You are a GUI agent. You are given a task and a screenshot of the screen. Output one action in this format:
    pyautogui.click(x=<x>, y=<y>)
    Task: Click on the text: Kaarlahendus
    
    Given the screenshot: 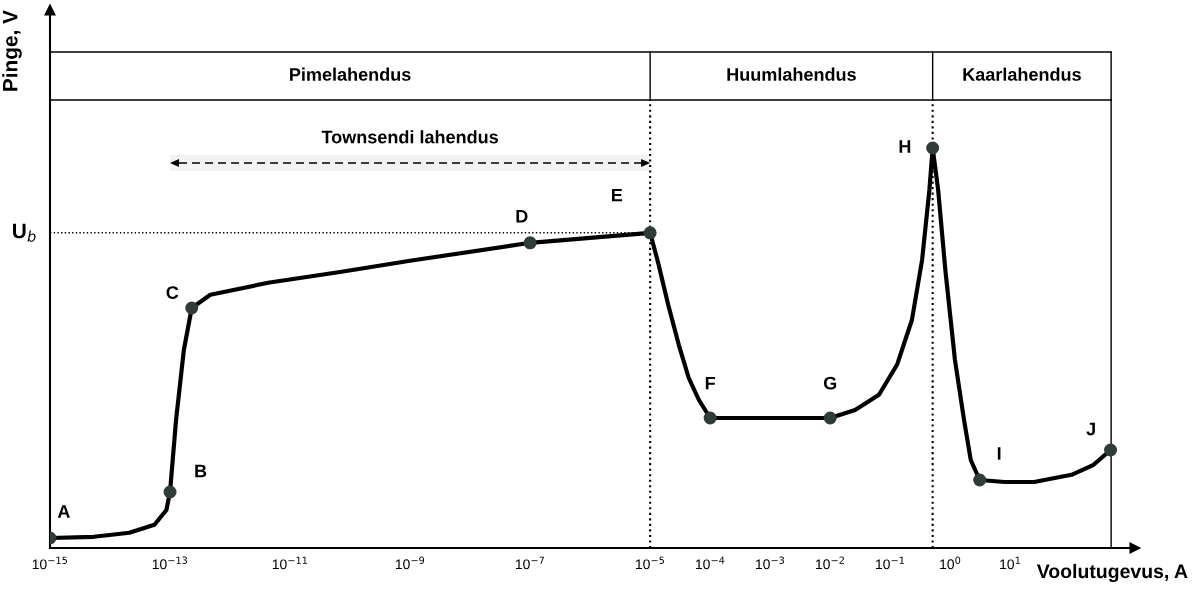 What is the action you would take?
    pyautogui.click(x=1022, y=74)
    